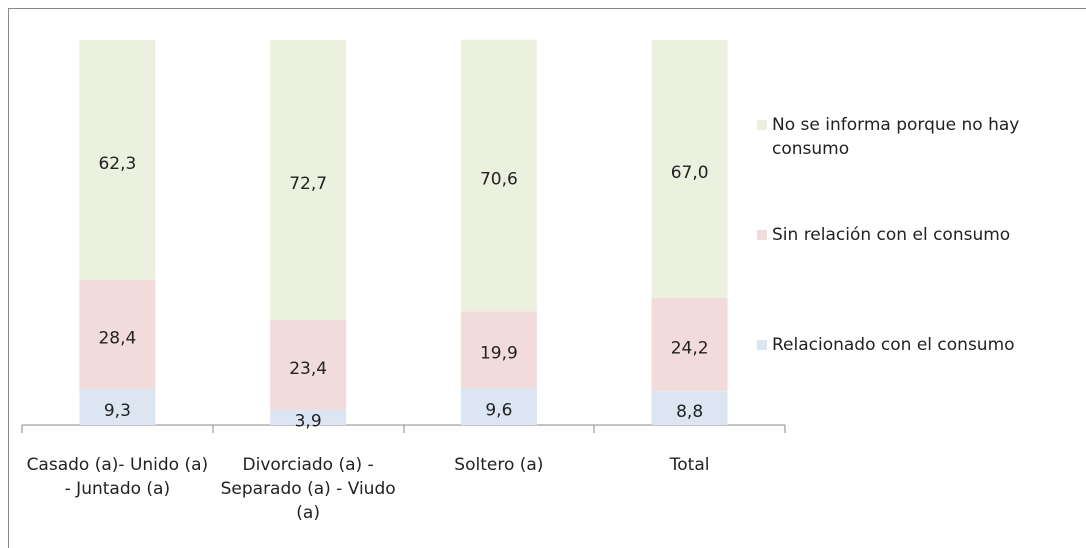 This screenshot has width=1086, height=548. Describe the element at coordinates (117, 164) in the screenshot. I see `data-label: 62,3` at that location.